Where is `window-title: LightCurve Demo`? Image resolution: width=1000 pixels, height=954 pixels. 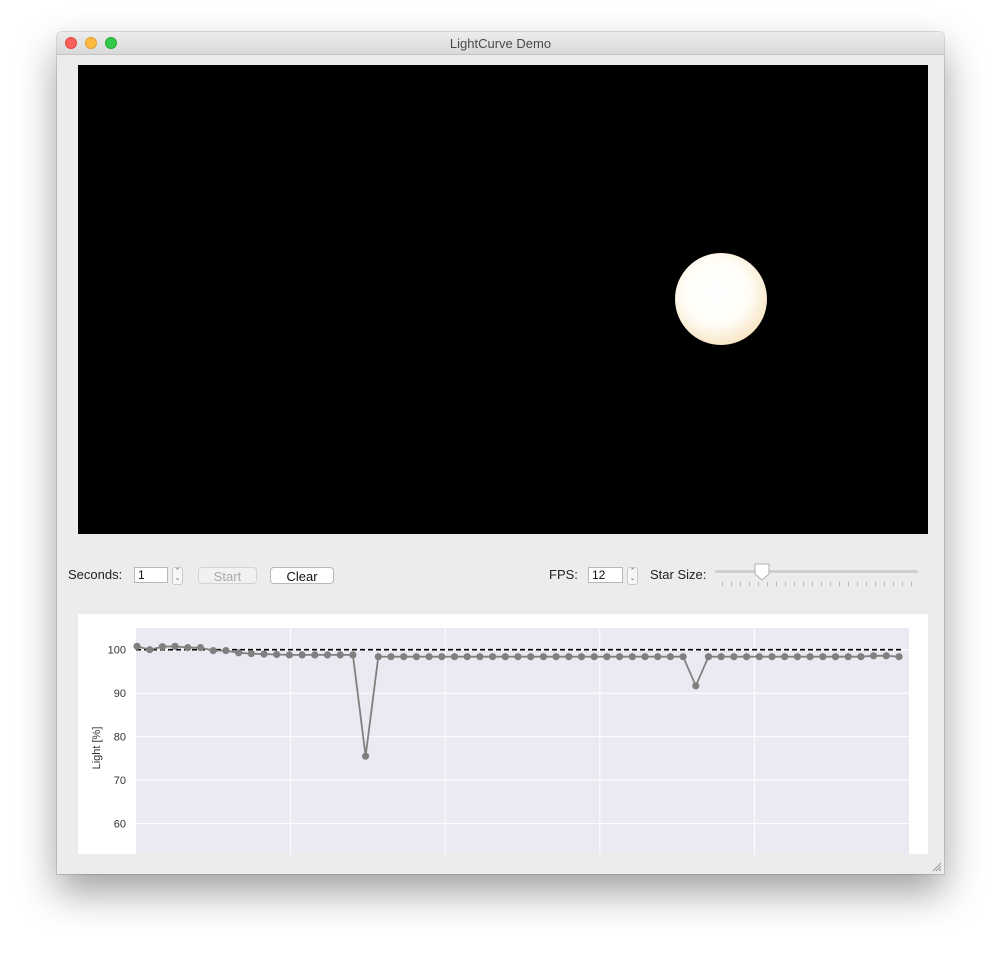
window-title: LightCurve Demo is located at coordinates (500, 43).